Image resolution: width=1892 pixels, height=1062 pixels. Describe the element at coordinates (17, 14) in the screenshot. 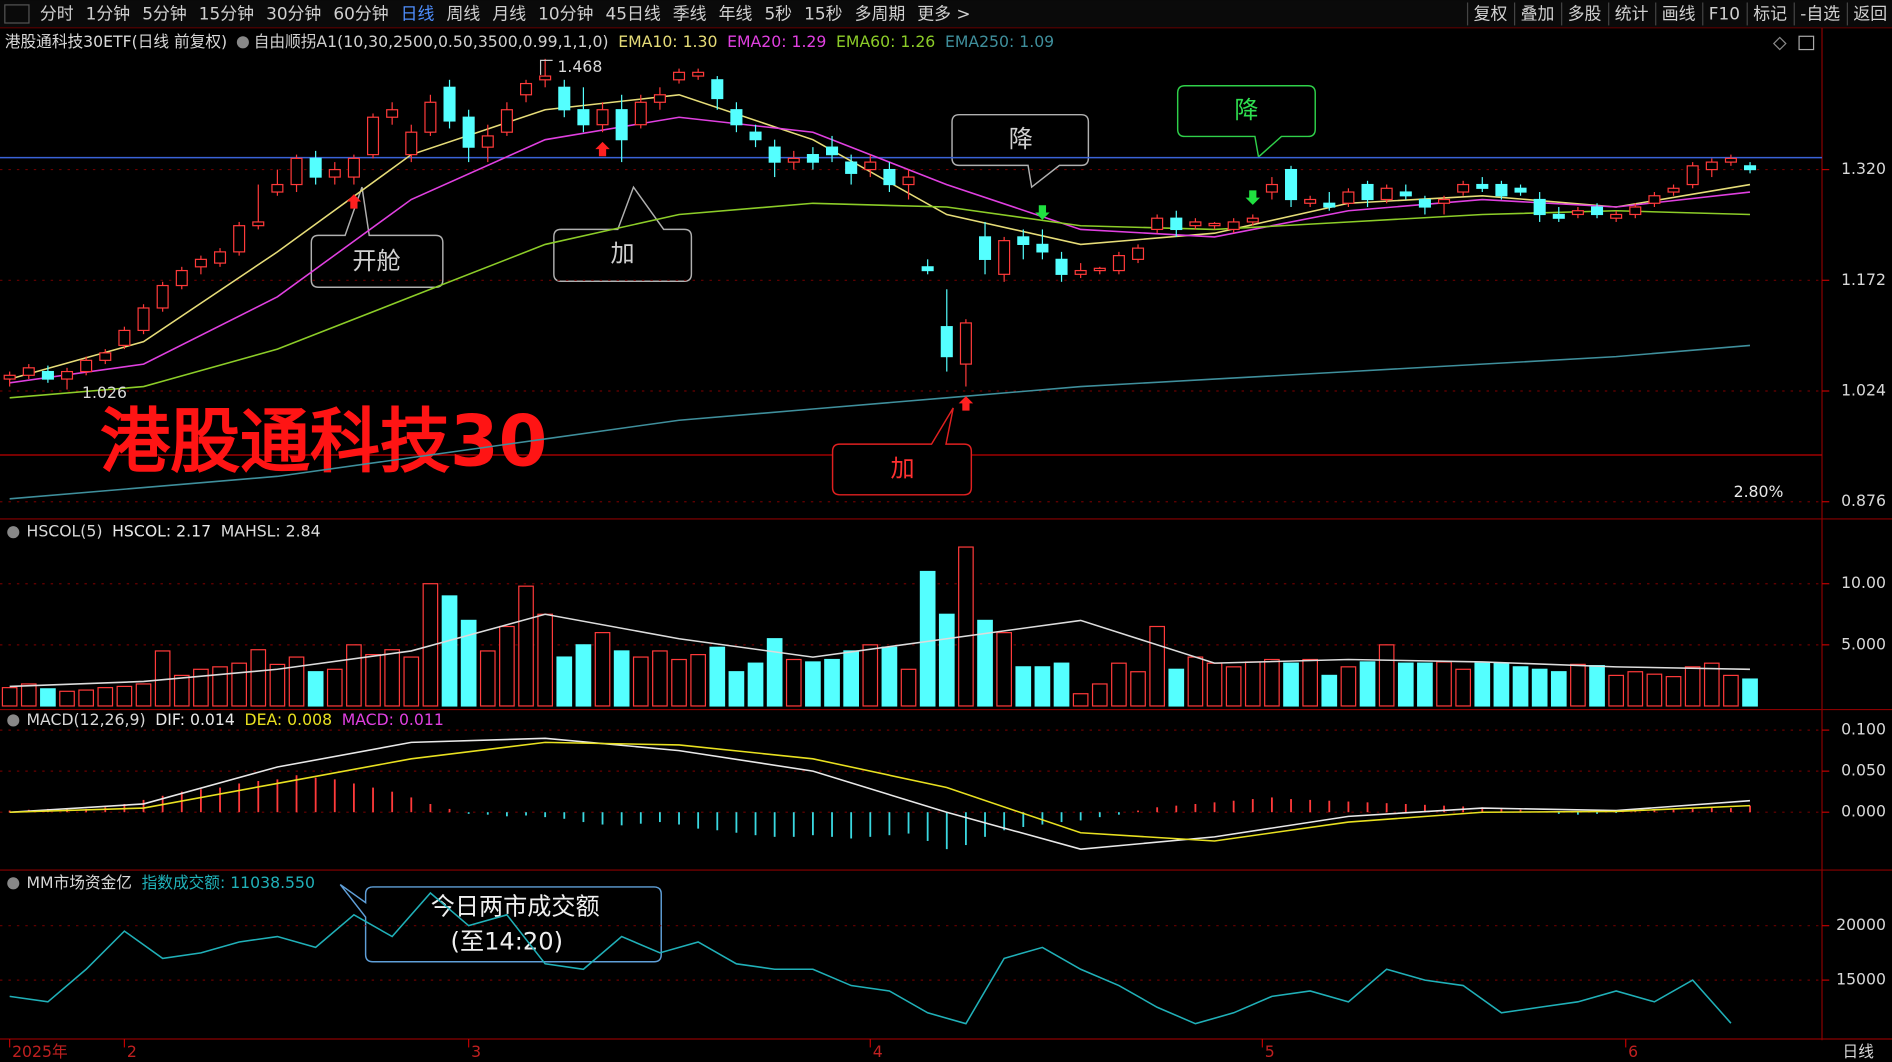

I see `toolbar-item` at that location.